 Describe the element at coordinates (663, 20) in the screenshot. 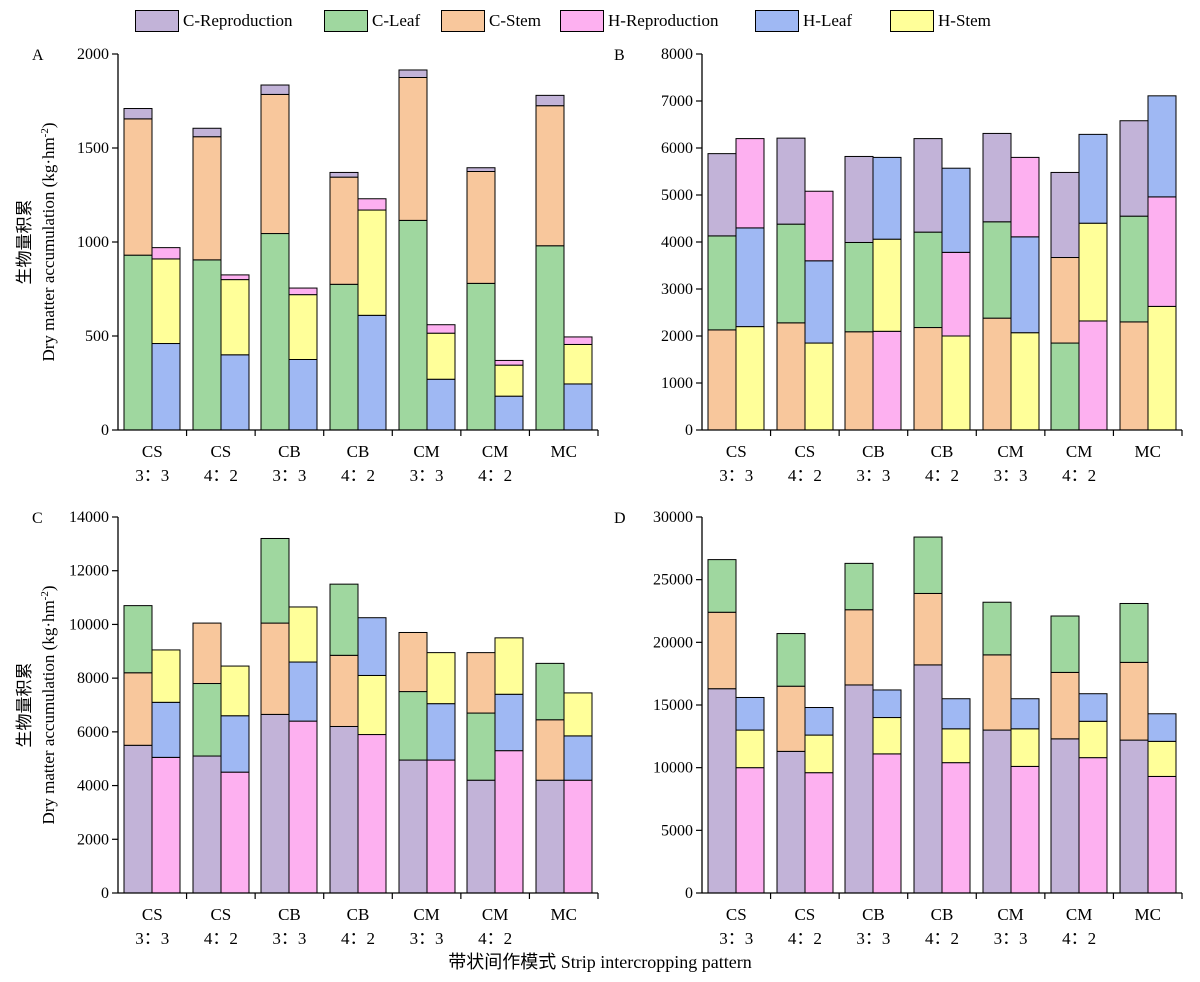

I see `legend-label: H-Reproduction` at that location.